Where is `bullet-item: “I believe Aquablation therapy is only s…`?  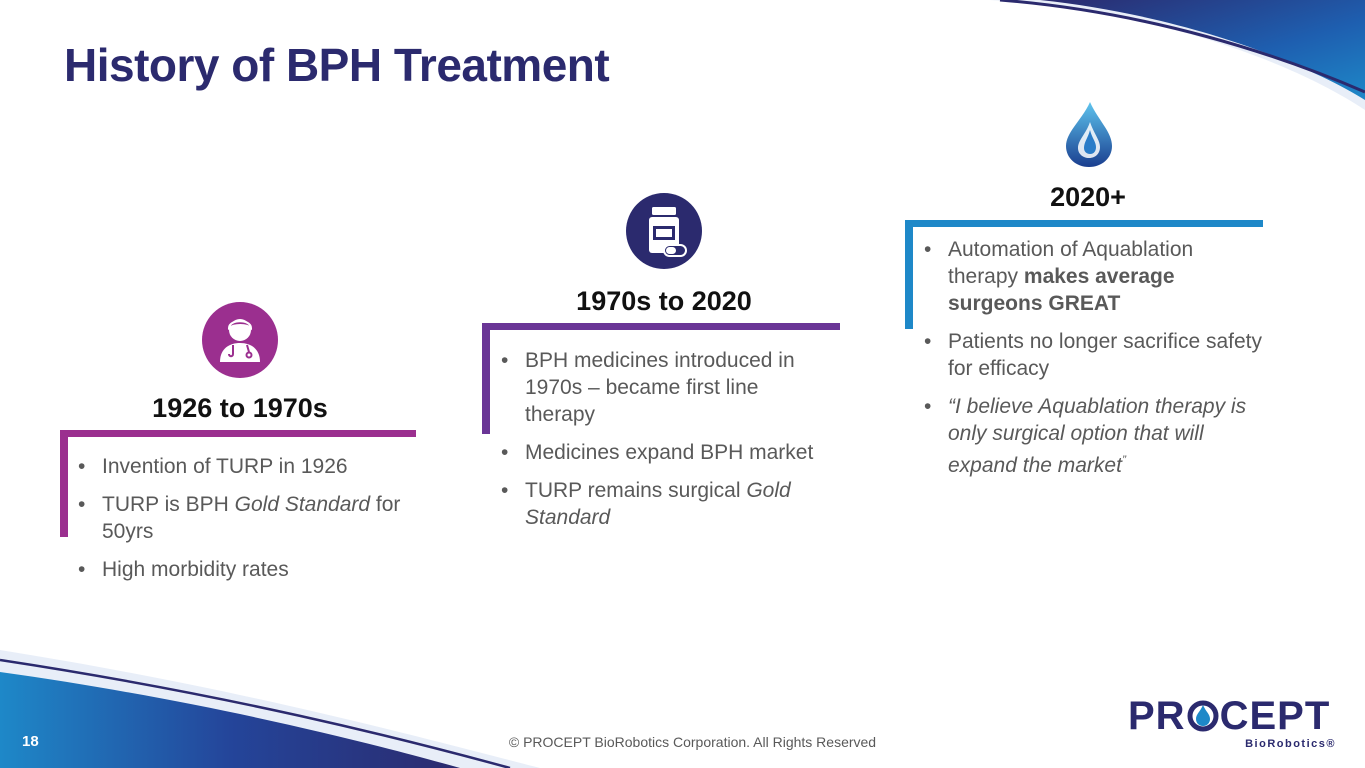 bullet-item: “I believe Aquablation therapy is only s… is located at coordinates (1092, 436).